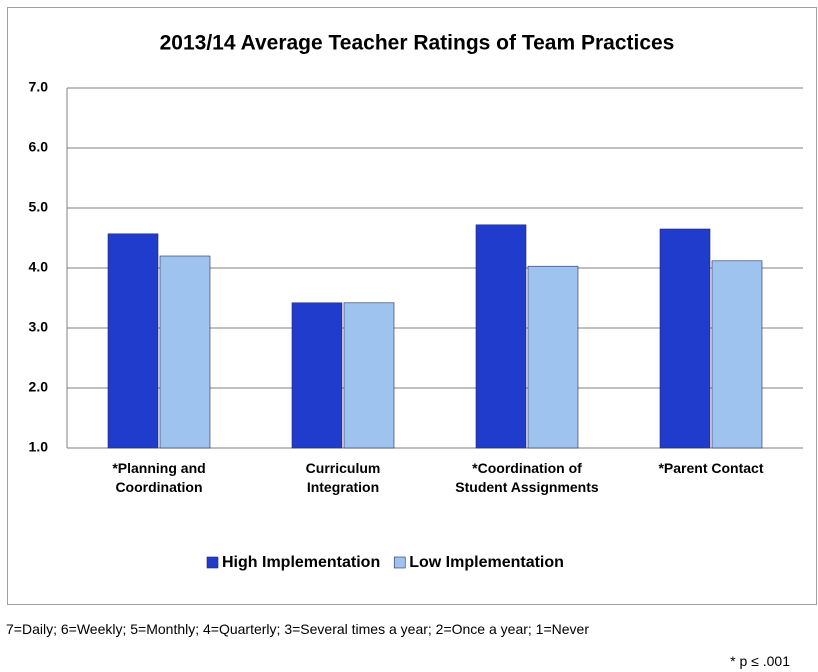 Image resolution: width=818 pixels, height=672 pixels. Describe the element at coordinates (159, 477) in the screenshot. I see `x-tick-label: *Planning and Coordination` at that location.